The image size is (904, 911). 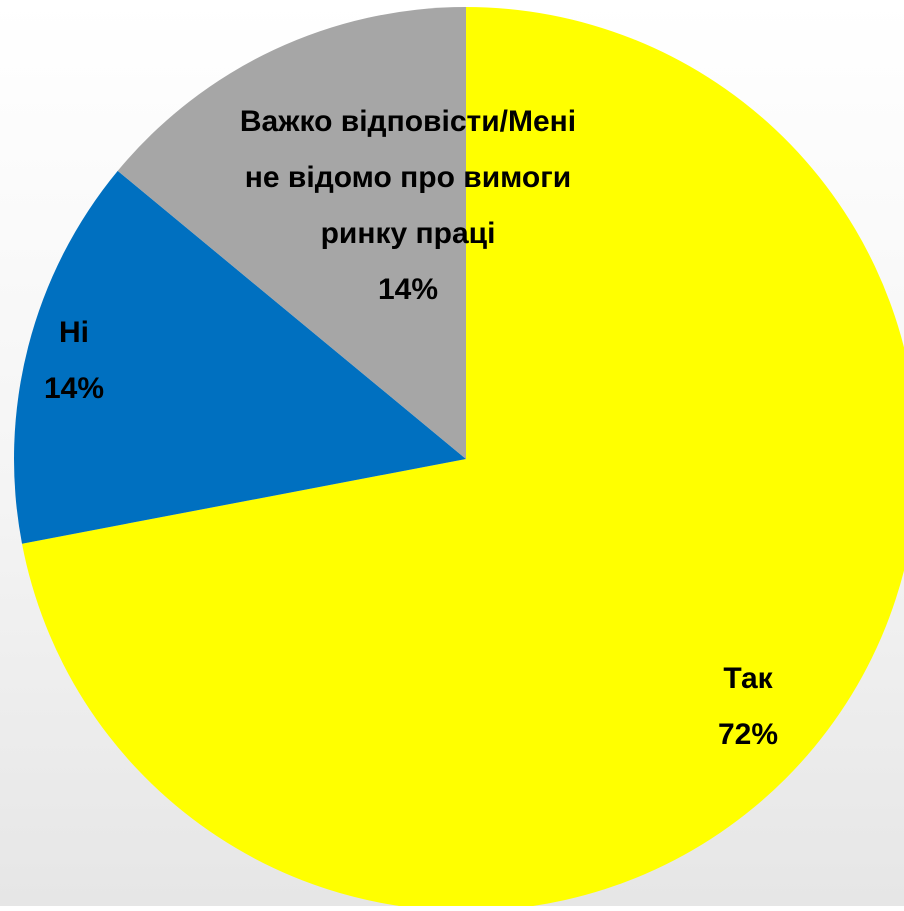 What do you see at coordinates (748, 734) in the screenshot?
I see `slice-yes-label-line: 72%` at bounding box center [748, 734].